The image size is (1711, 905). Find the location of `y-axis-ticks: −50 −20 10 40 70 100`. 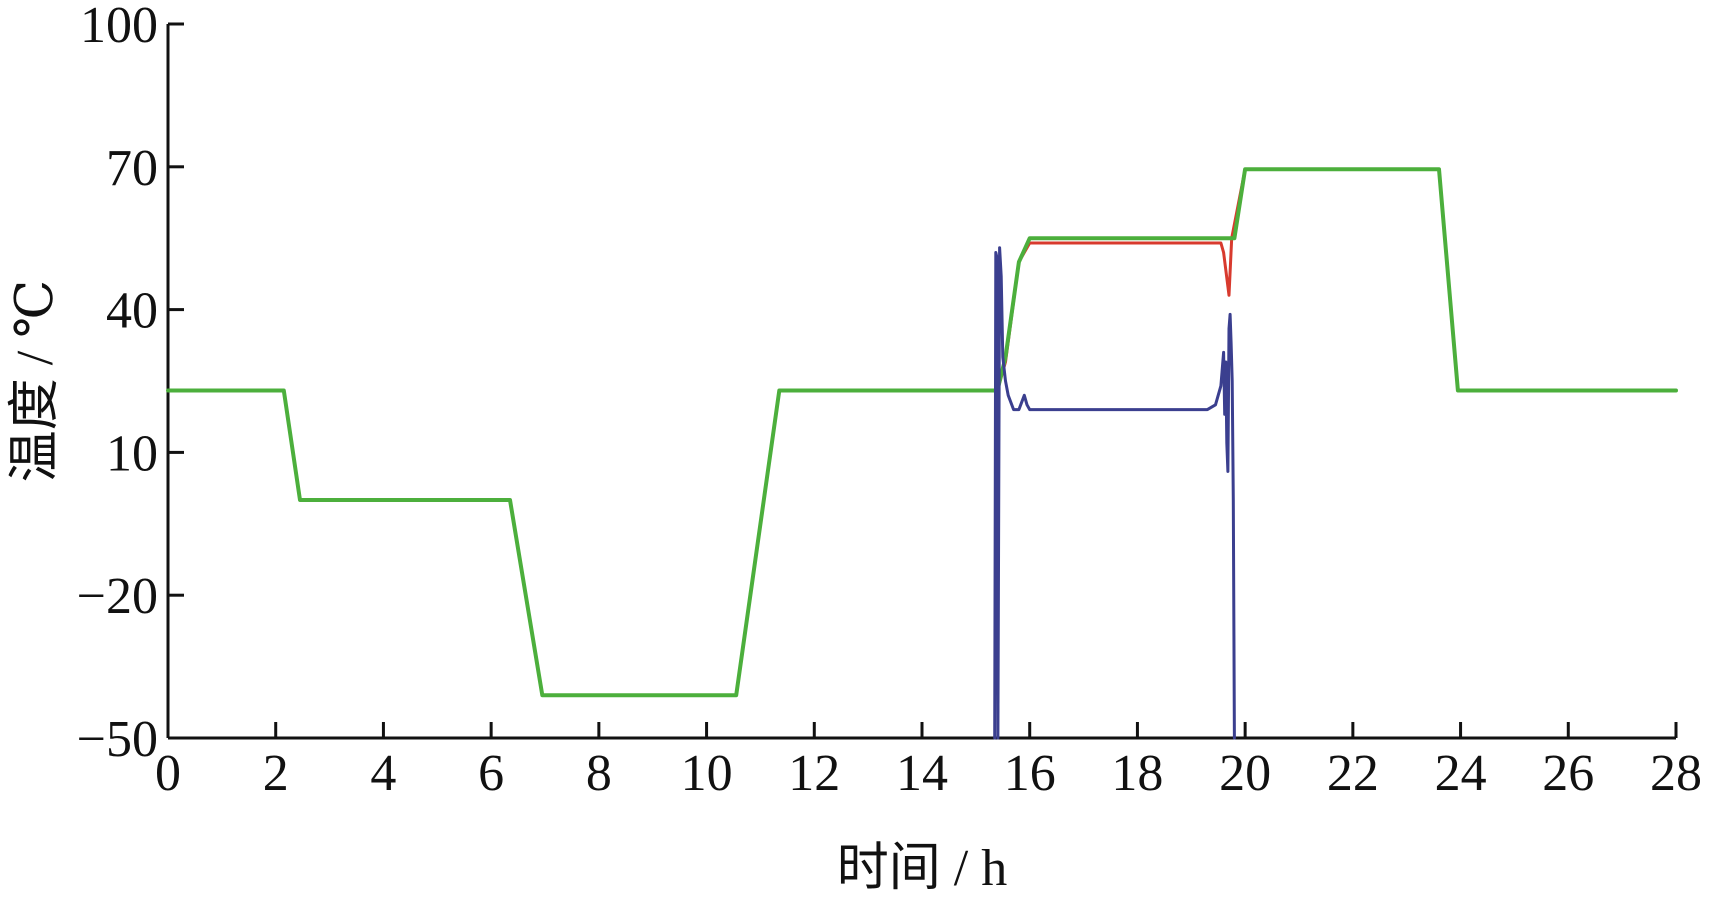

y-axis-ticks: −50 −20 10 40 70 100 is located at coordinates (130, 384).